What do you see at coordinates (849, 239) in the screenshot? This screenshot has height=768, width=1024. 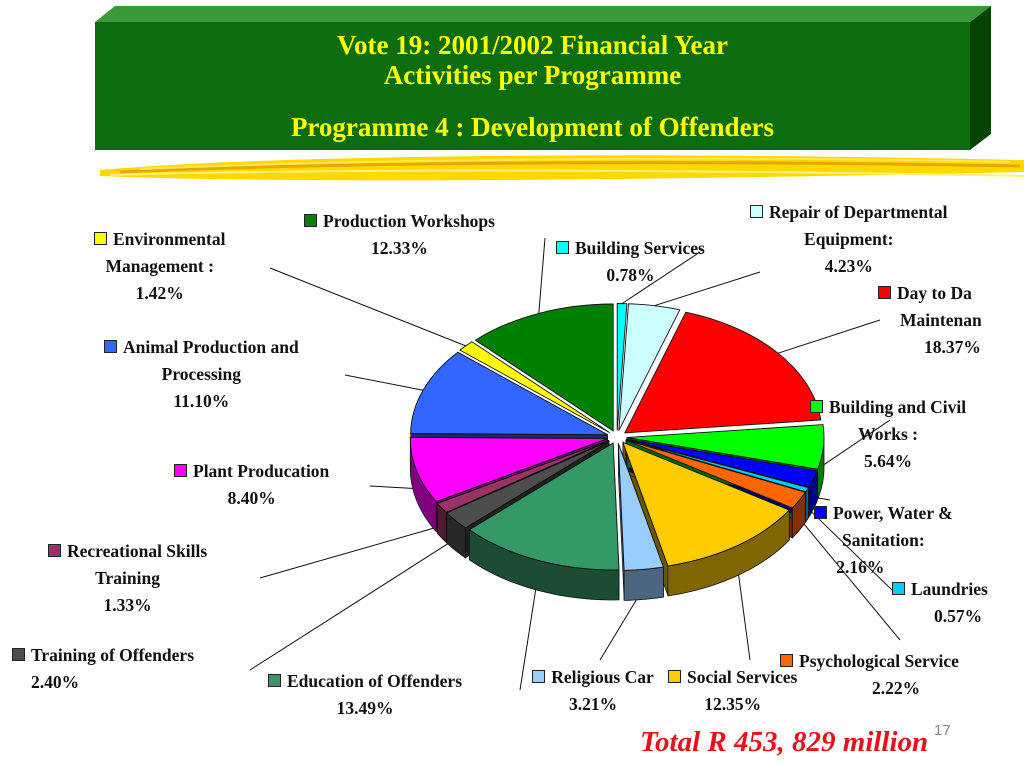 I see `slice-label-repair-equipment: Repair of Departmental Equipment: 4.23%` at bounding box center [849, 239].